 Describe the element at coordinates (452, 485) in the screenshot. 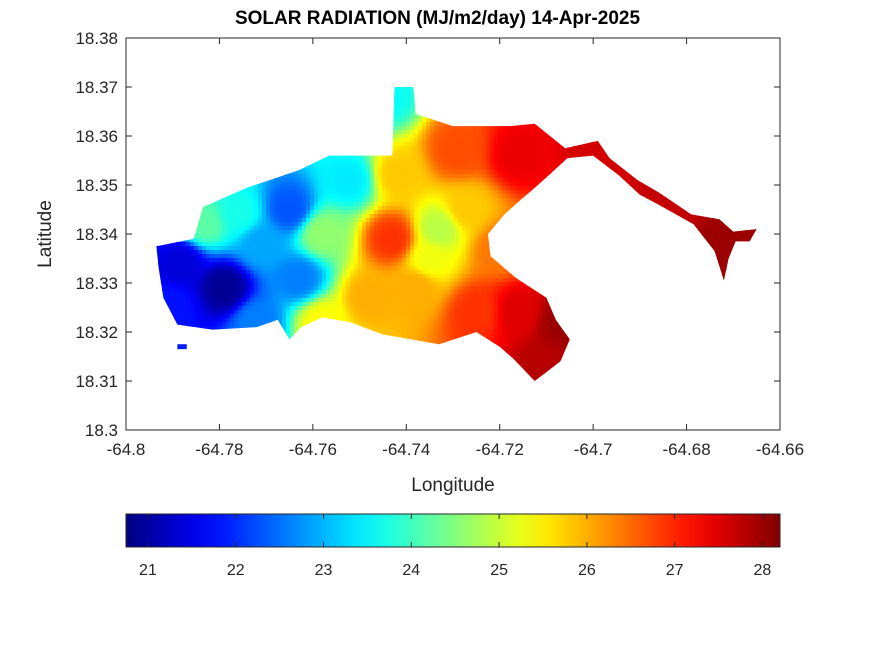

I see `x-axis-label: Longitude` at that location.